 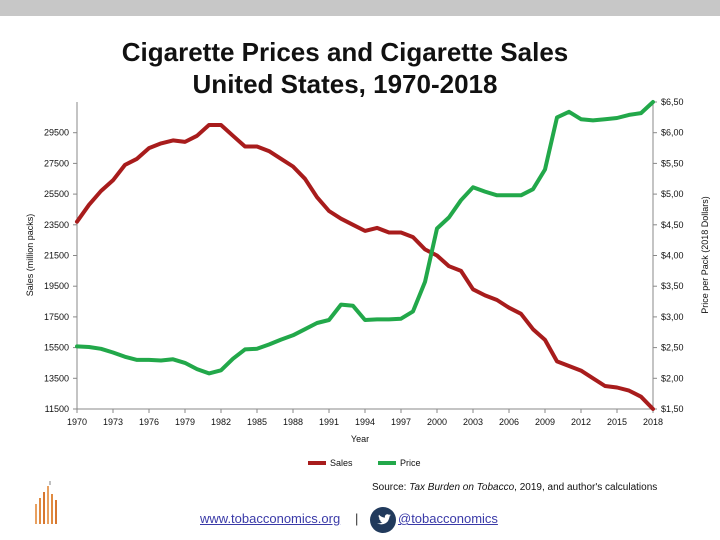 What do you see at coordinates (672, 317) in the screenshot?
I see `y-right-tick-label: $3,00` at bounding box center [672, 317].